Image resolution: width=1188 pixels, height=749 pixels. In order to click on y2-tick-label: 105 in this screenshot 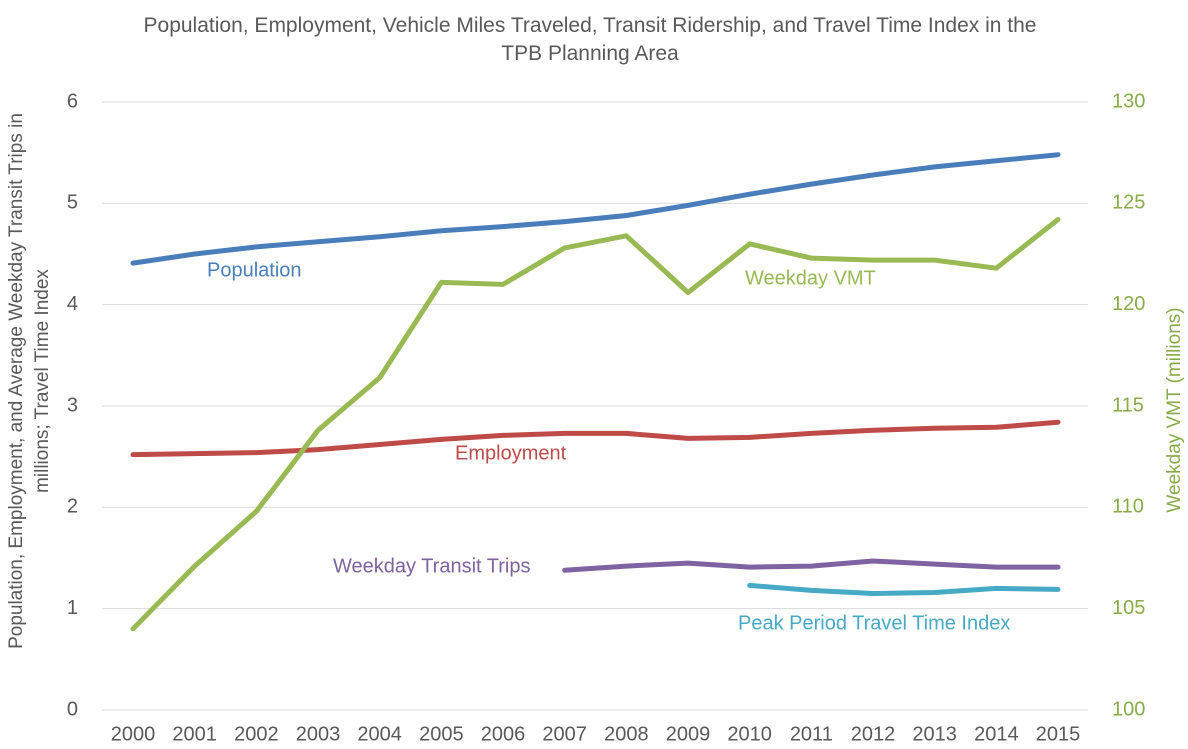, I will do `click(1128, 608)`.